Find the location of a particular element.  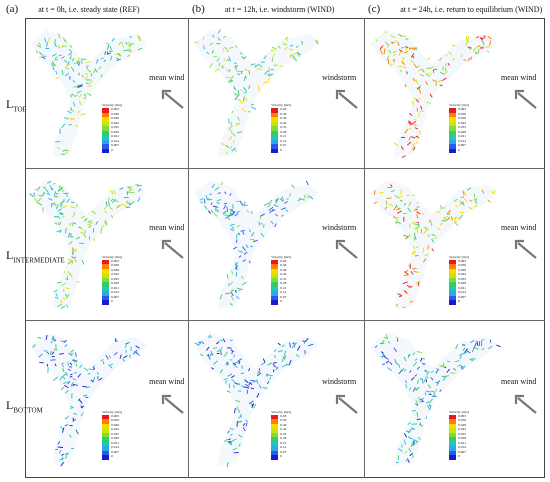

row-label-top: LTOP is located at coordinates (16, 105).